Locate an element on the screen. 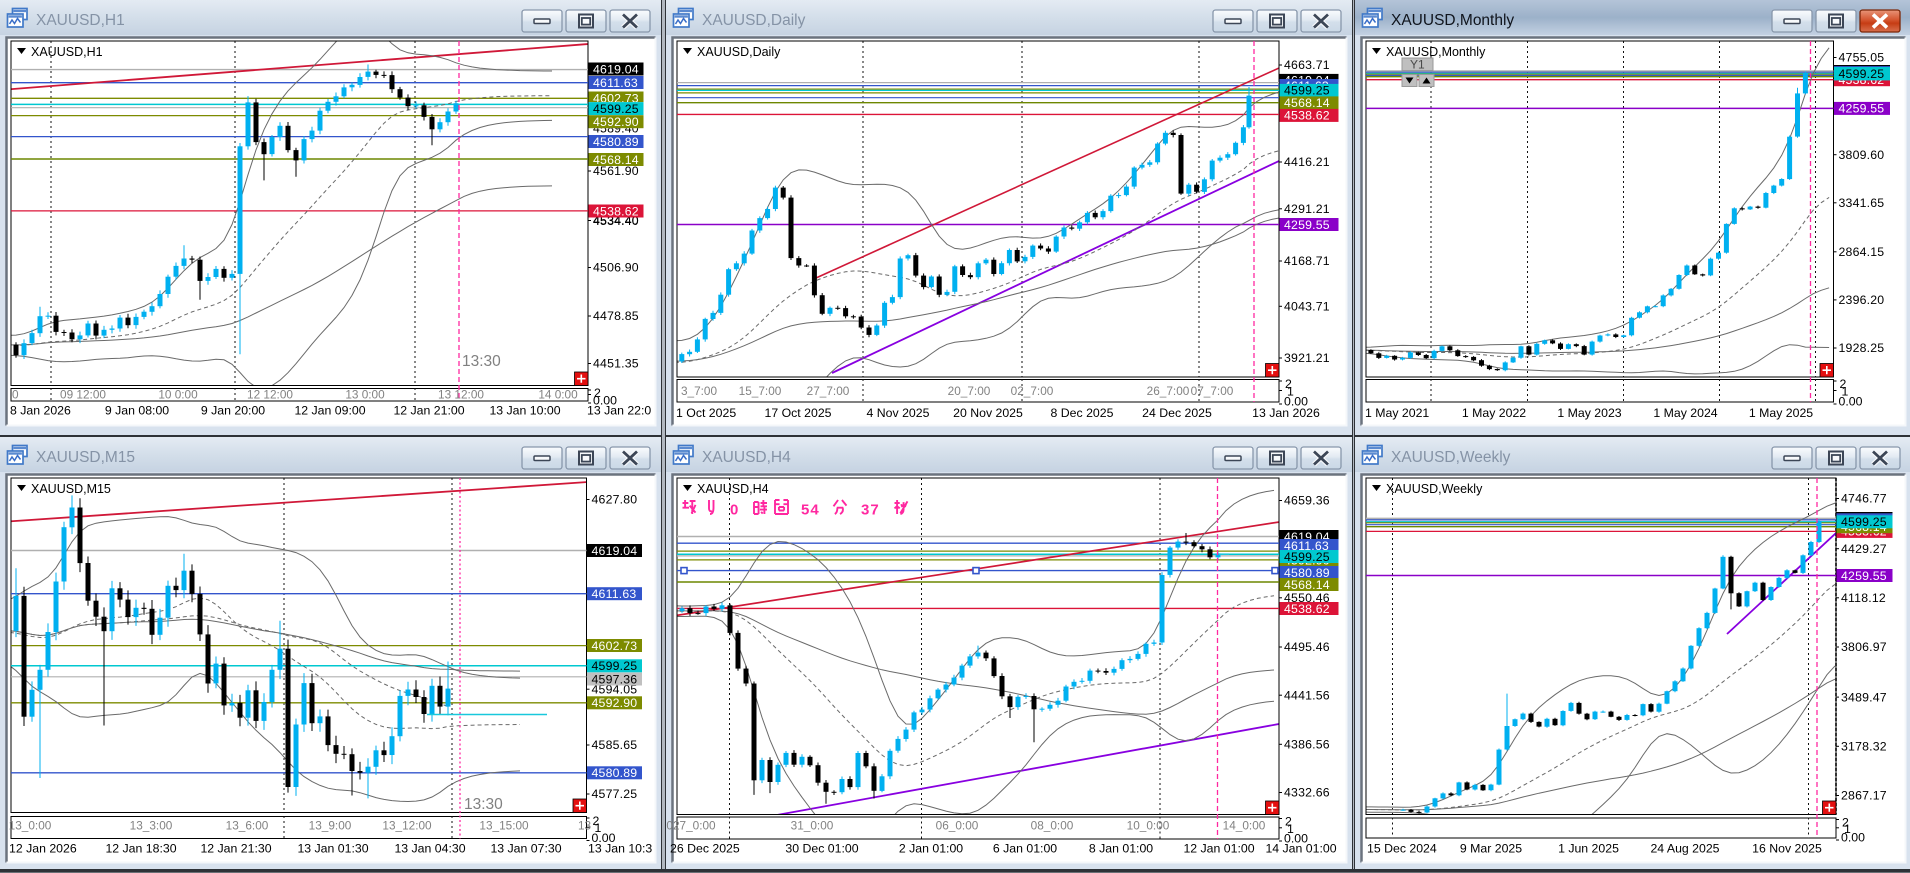  svg-text: 2396.20 is located at coordinates (1862, 300).